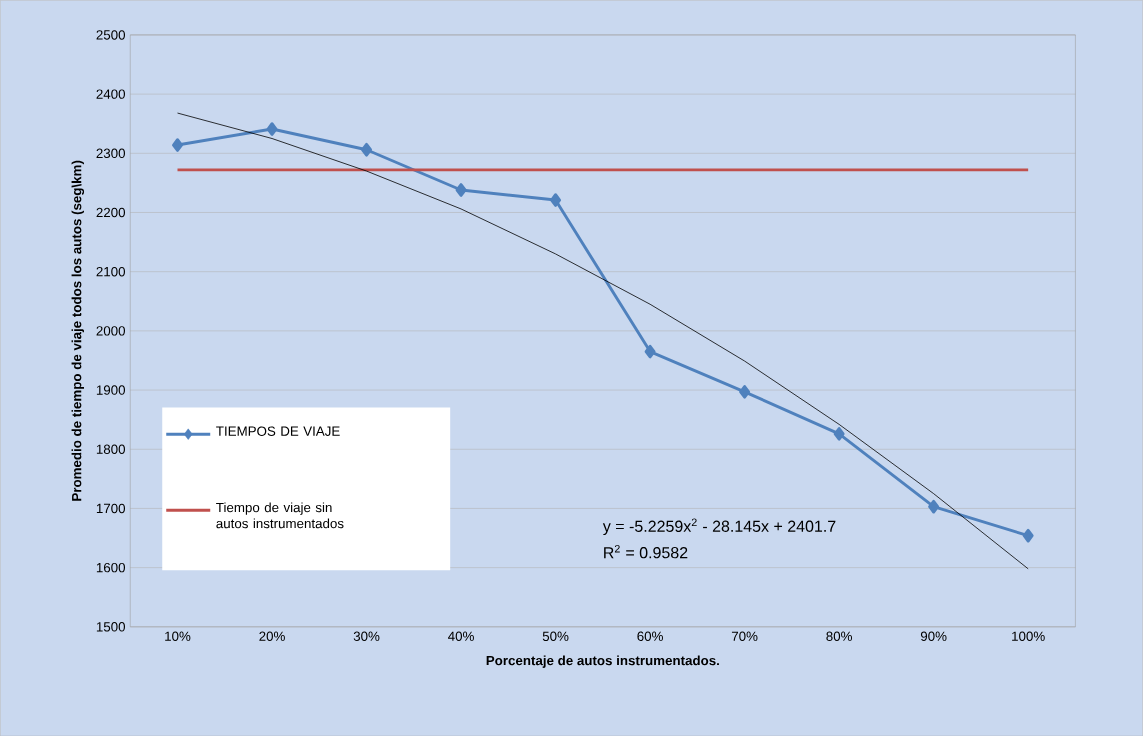 The width and height of the screenshot is (1143, 736). What do you see at coordinates (111, 153) in the screenshot?
I see `y-tick-label: 2300` at bounding box center [111, 153].